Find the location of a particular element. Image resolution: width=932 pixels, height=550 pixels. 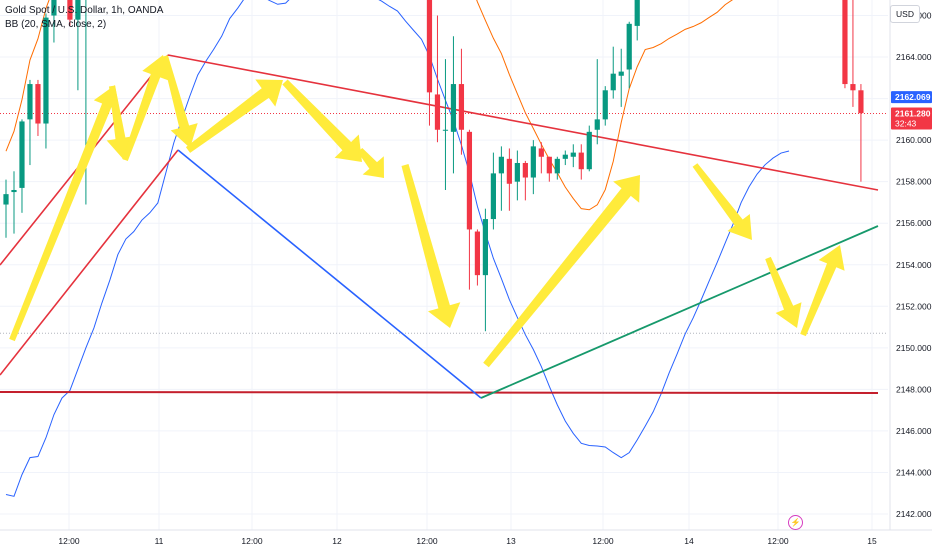

y-tick-label: 2142.000 is located at coordinates (914, 514).